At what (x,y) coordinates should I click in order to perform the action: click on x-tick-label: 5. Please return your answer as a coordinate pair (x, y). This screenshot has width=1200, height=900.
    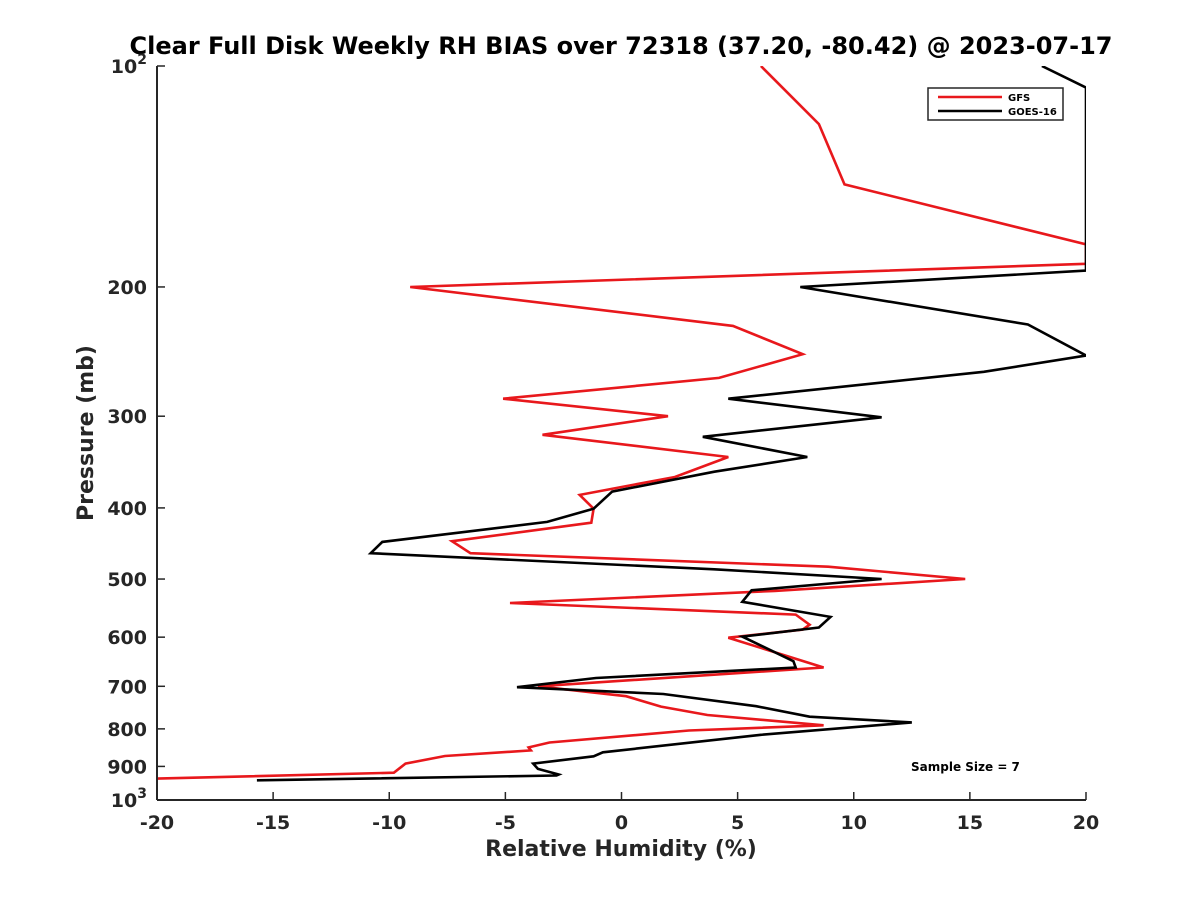
    Looking at the image, I should click on (737, 823).